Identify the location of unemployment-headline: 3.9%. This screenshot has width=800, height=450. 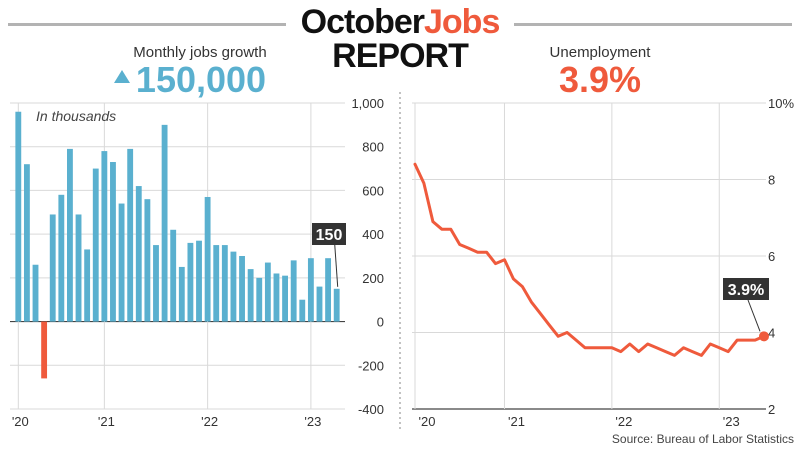
(600, 79).